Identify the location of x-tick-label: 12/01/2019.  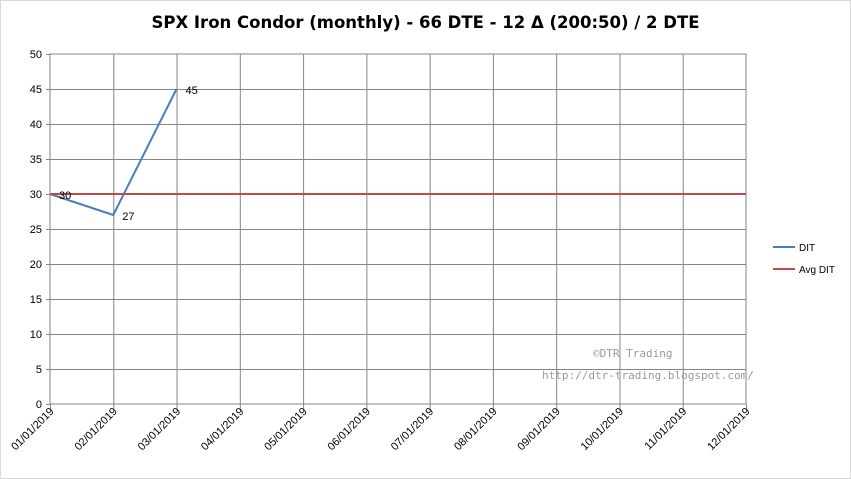
(728, 429).